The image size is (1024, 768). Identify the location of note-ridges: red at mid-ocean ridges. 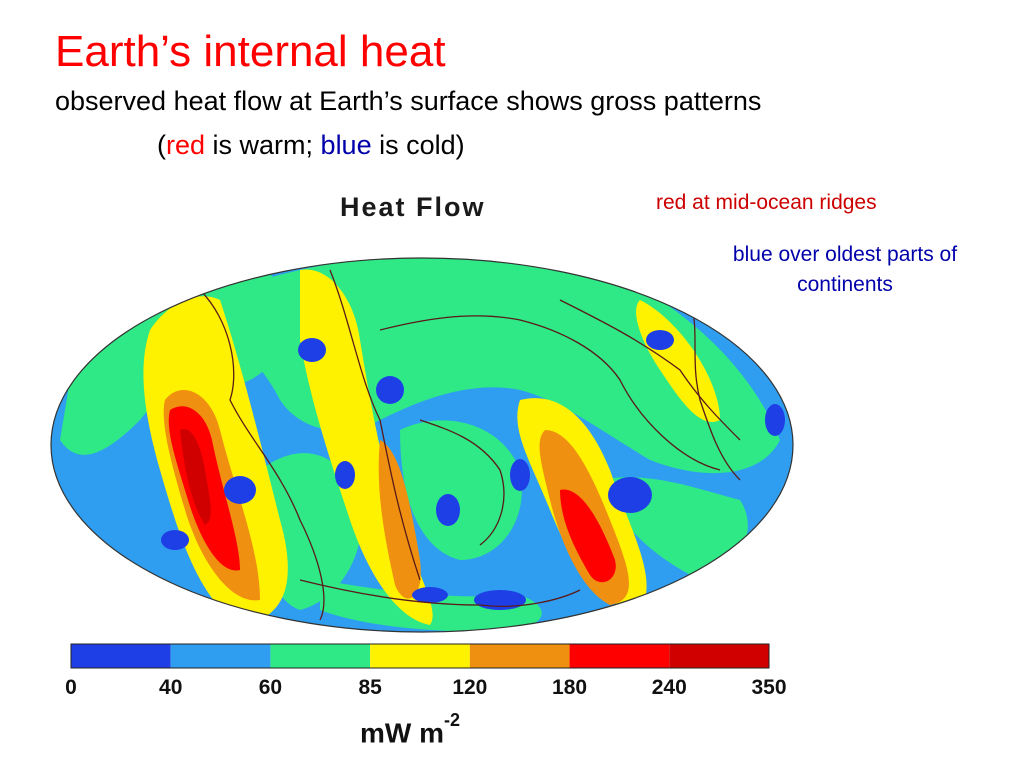
(766, 202).